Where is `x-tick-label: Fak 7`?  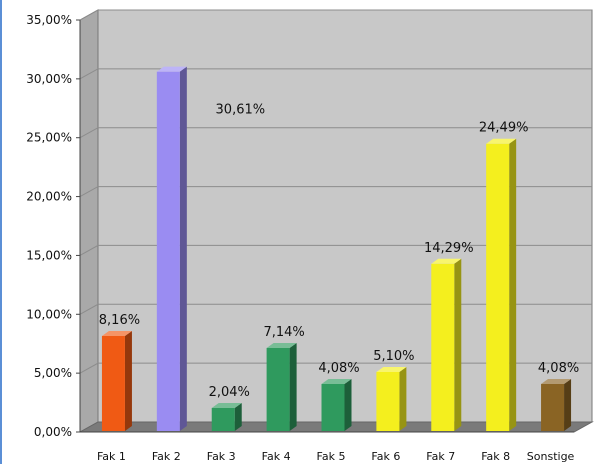 x-tick-label: Fak 7 is located at coordinates (440, 456).